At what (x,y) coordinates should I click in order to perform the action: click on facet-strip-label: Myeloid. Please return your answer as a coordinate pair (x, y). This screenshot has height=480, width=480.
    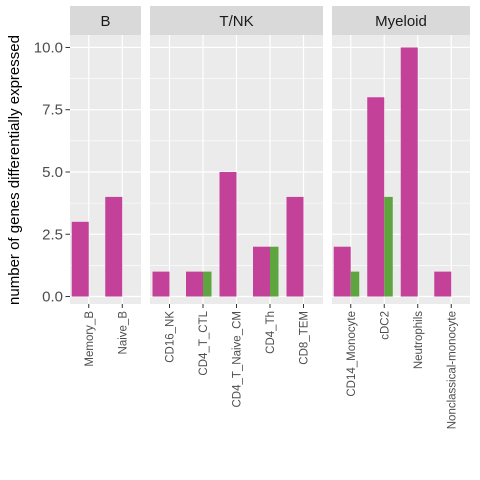
    Looking at the image, I should click on (401, 21).